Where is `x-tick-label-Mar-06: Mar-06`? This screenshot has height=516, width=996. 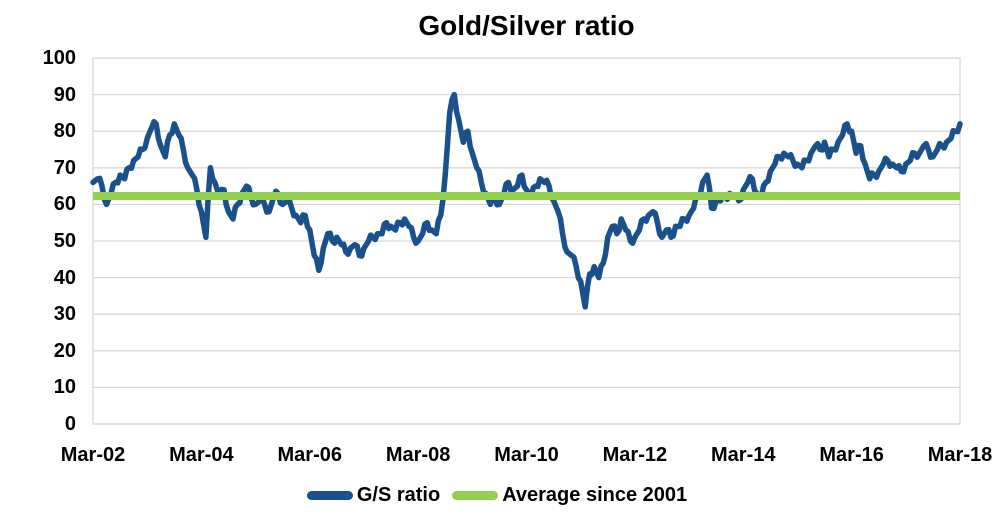
x-tick-label-Mar-06: Mar-06 is located at coordinates (309, 455).